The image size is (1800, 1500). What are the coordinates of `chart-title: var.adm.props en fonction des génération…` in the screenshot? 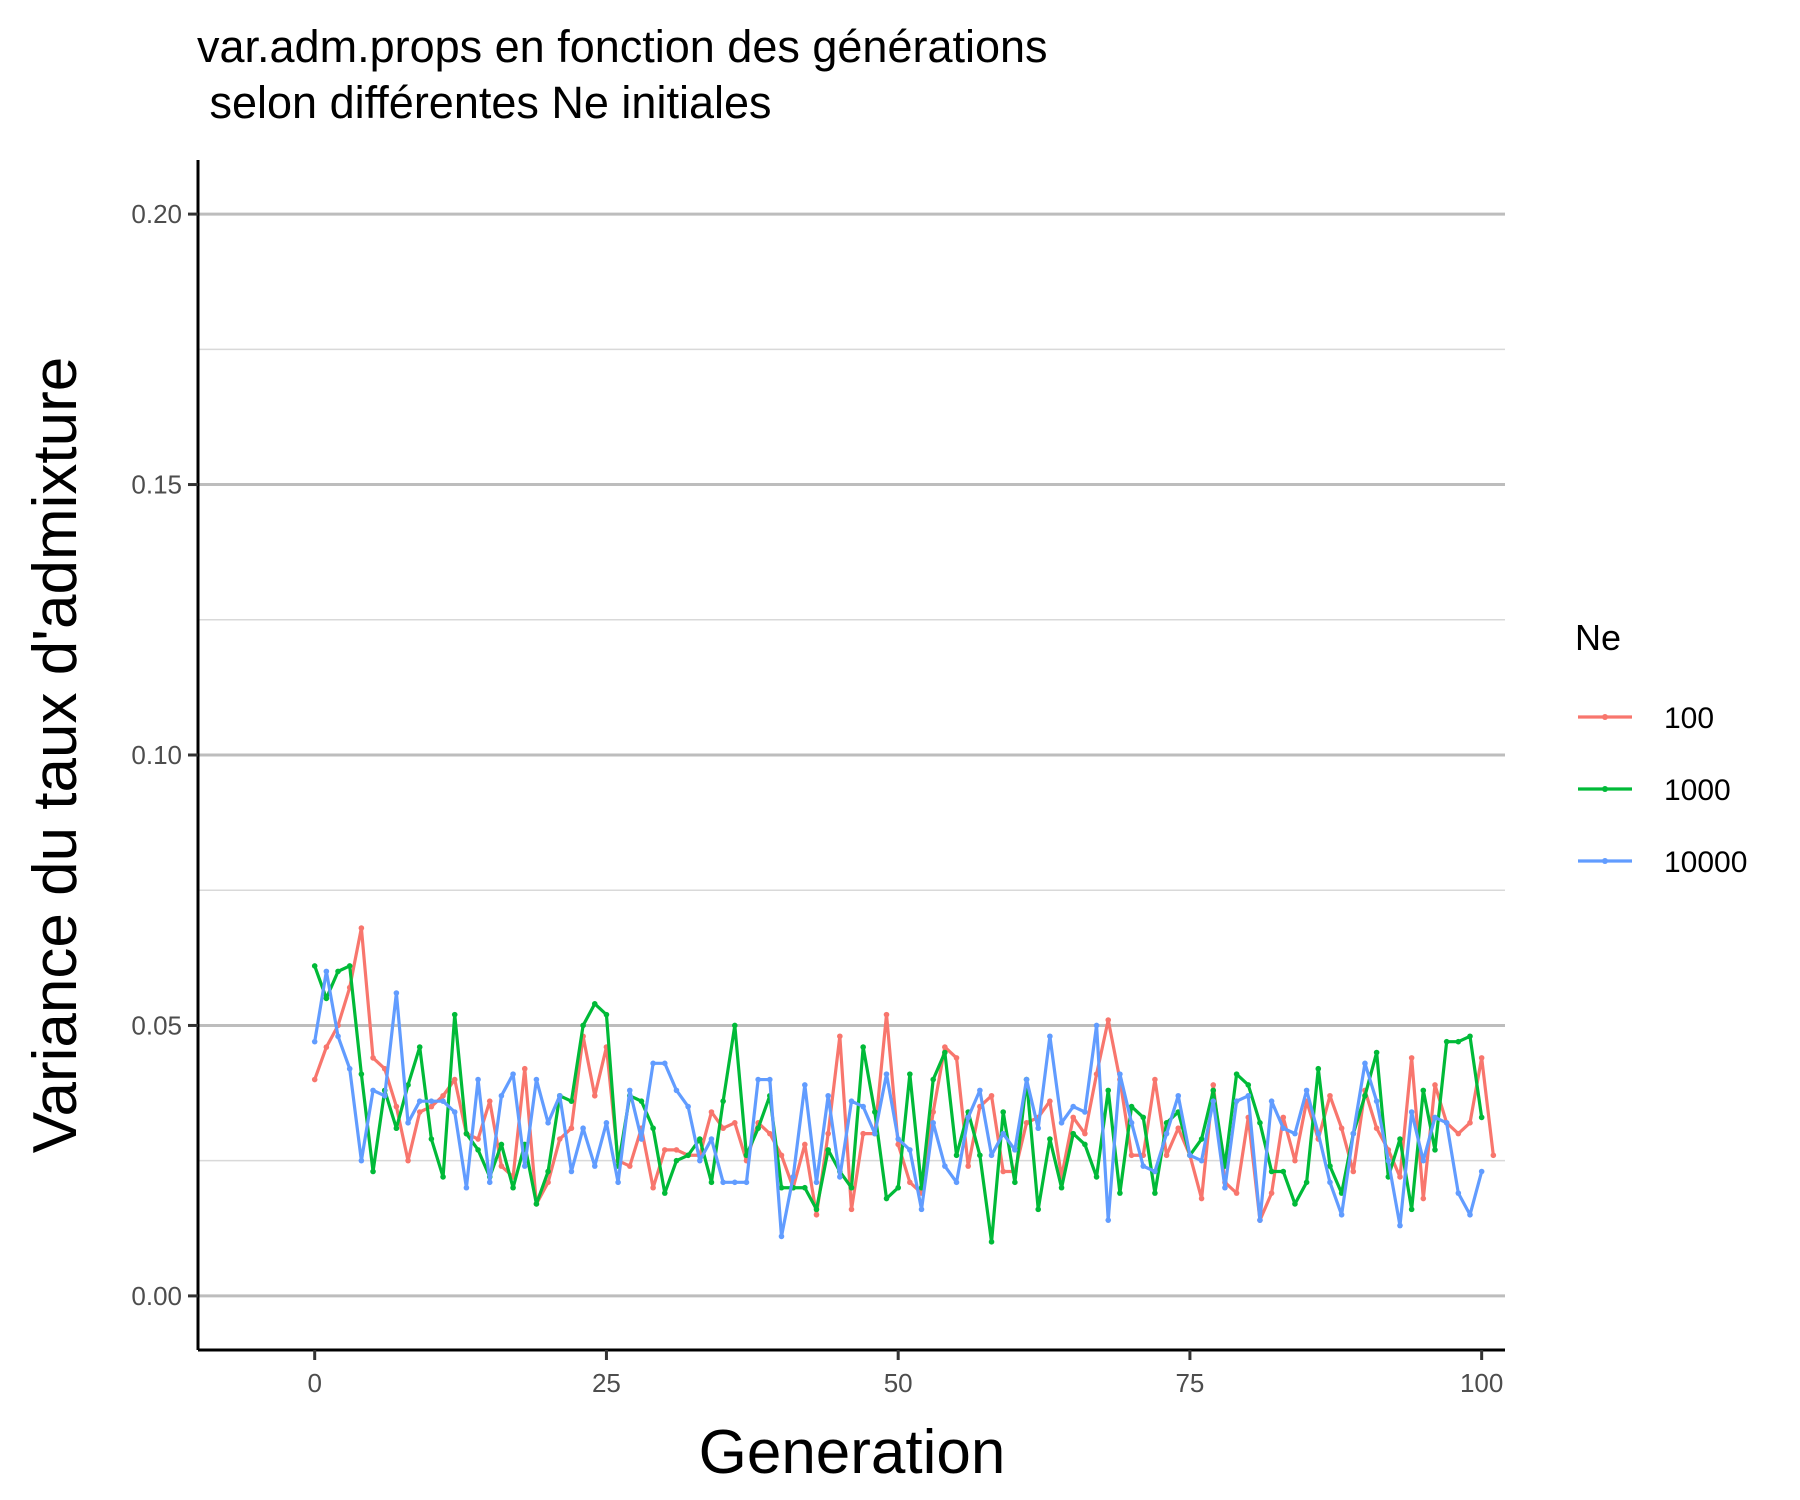 It's located at (622, 46).